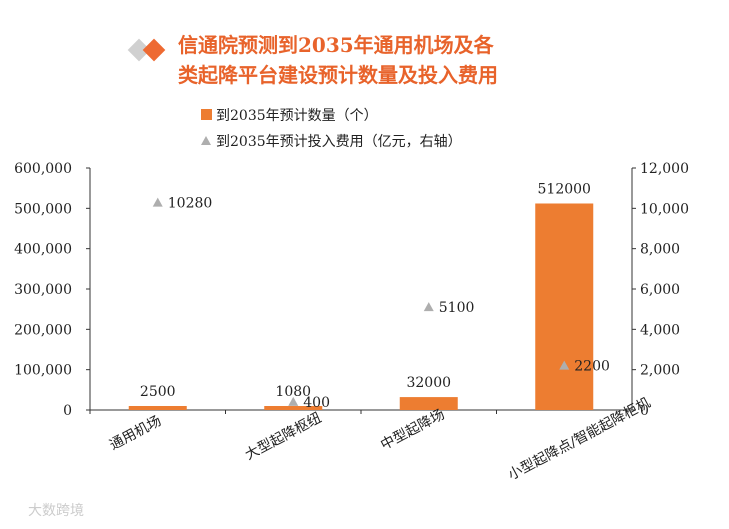 This screenshot has width=729, height=529. What do you see at coordinates (43, 250) in the screenshot?
I see `left-tick-label: 400,000` at bounding box center [43, 250].